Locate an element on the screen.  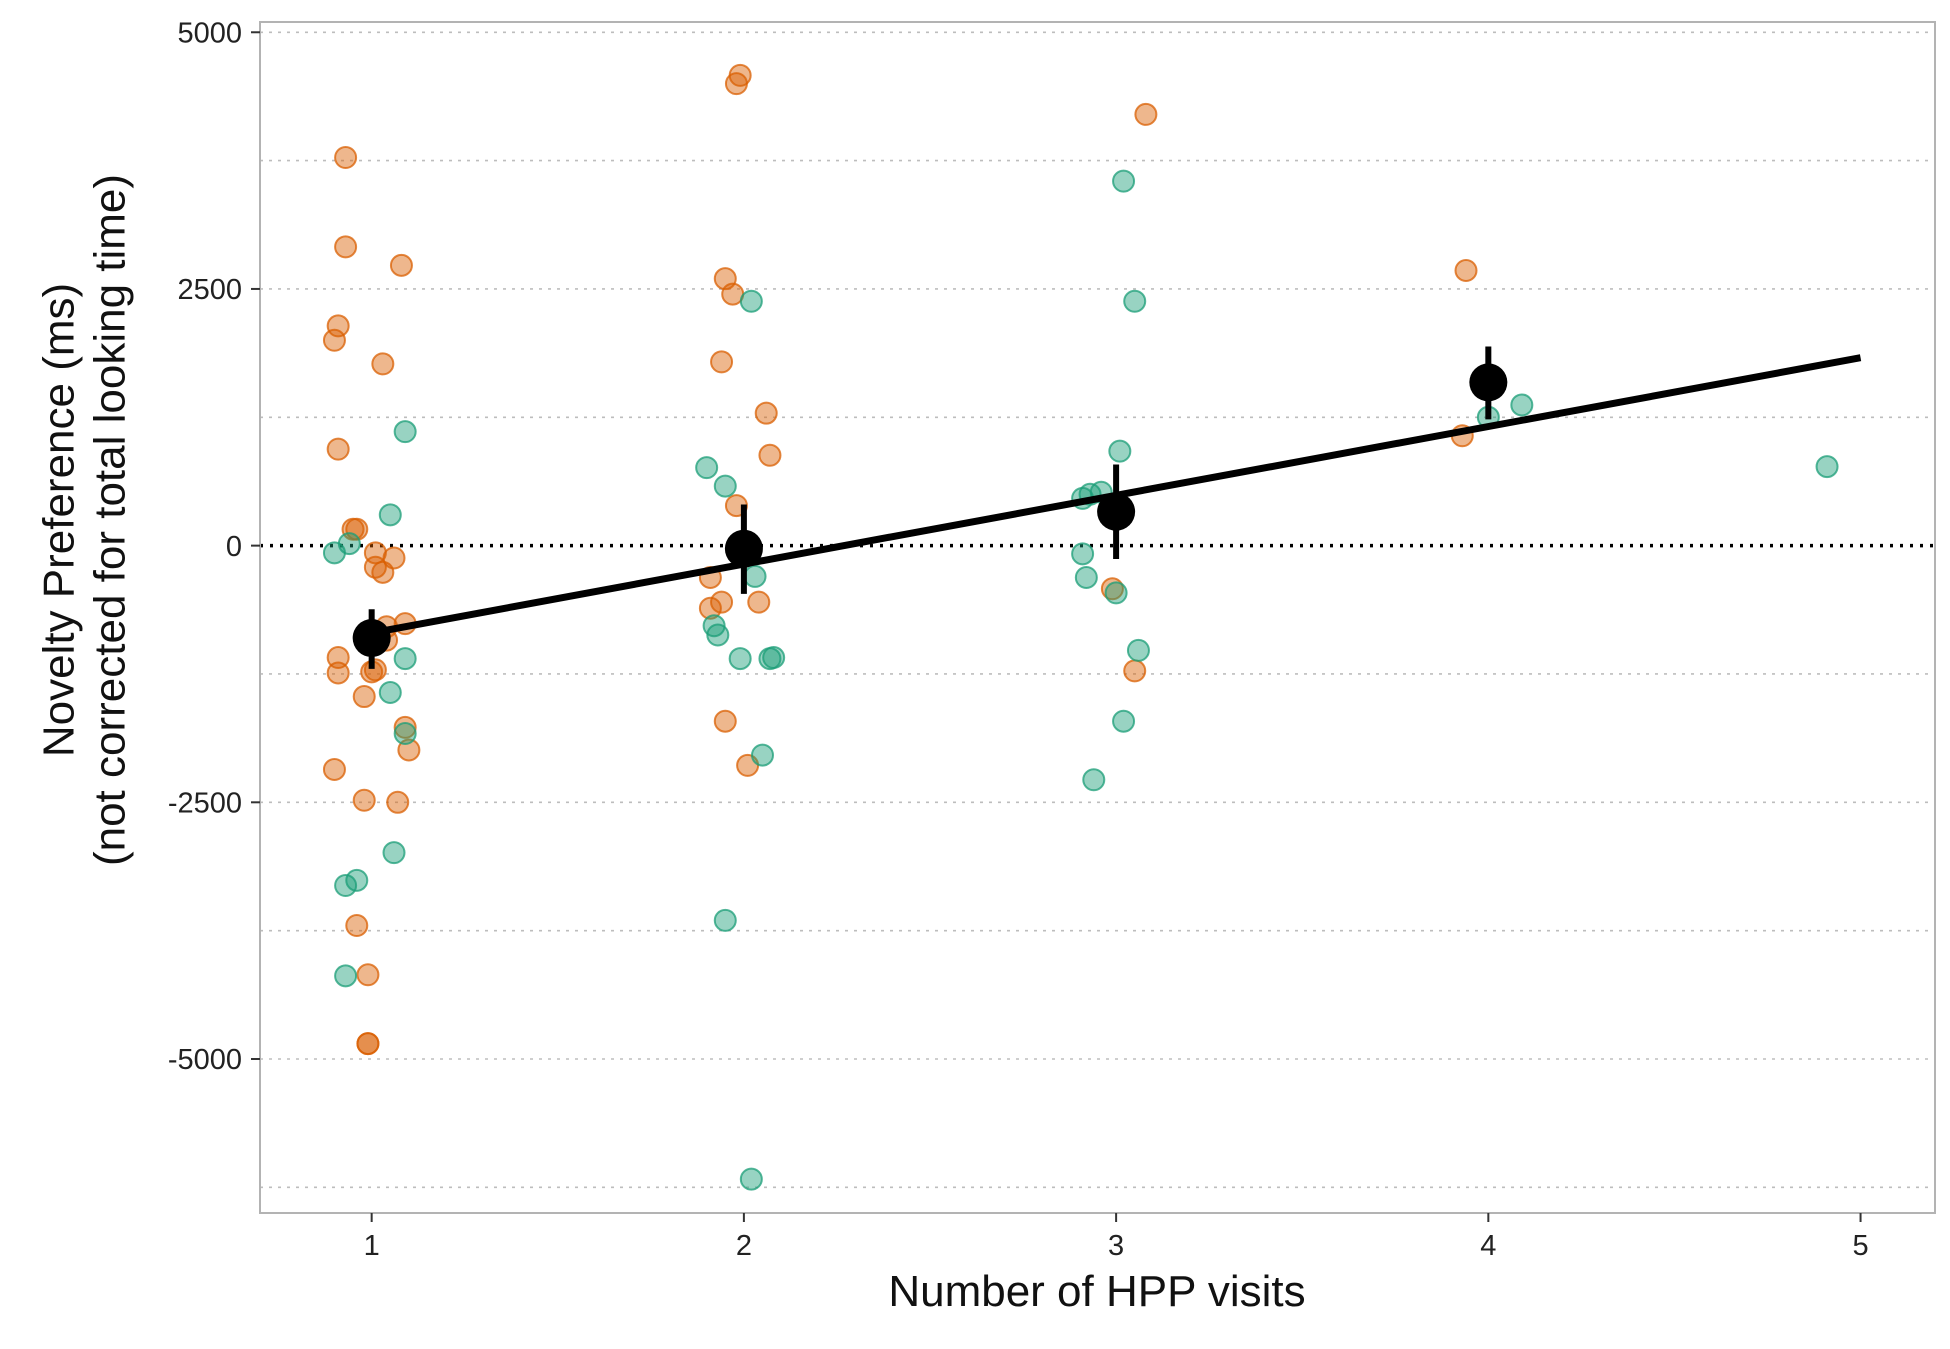
y-axis-title-line2: (not corrected for total looking time) is located at coordinates (109, 520).